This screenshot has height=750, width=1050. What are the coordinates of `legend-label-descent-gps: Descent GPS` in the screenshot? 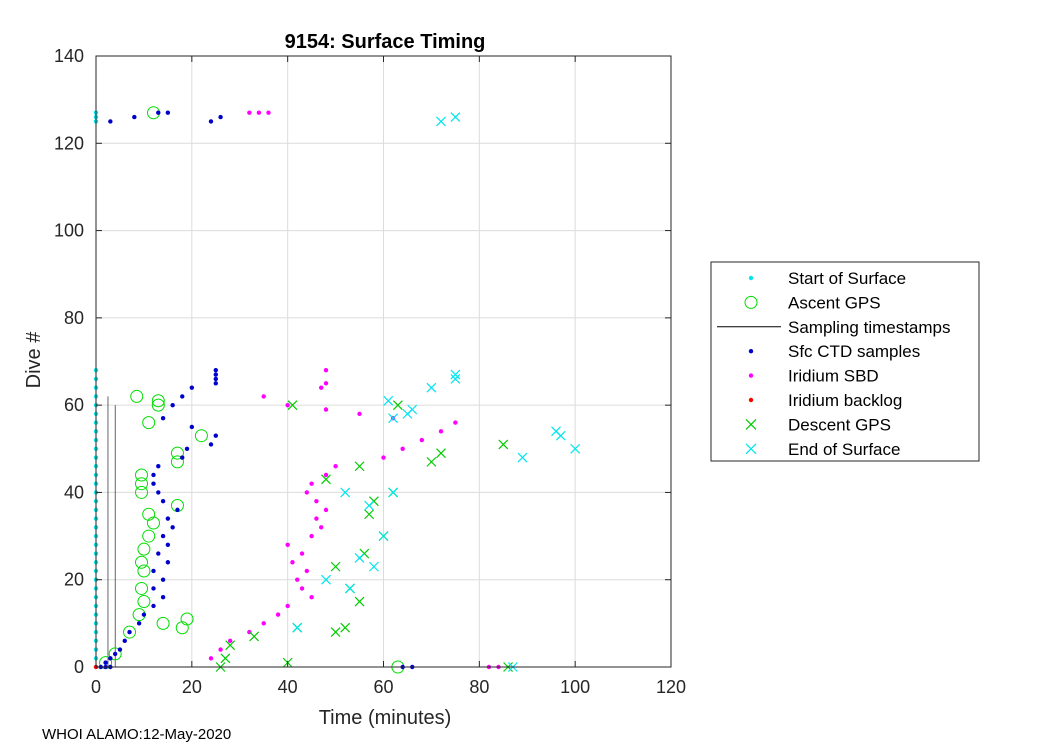 It's located at (839, 424).